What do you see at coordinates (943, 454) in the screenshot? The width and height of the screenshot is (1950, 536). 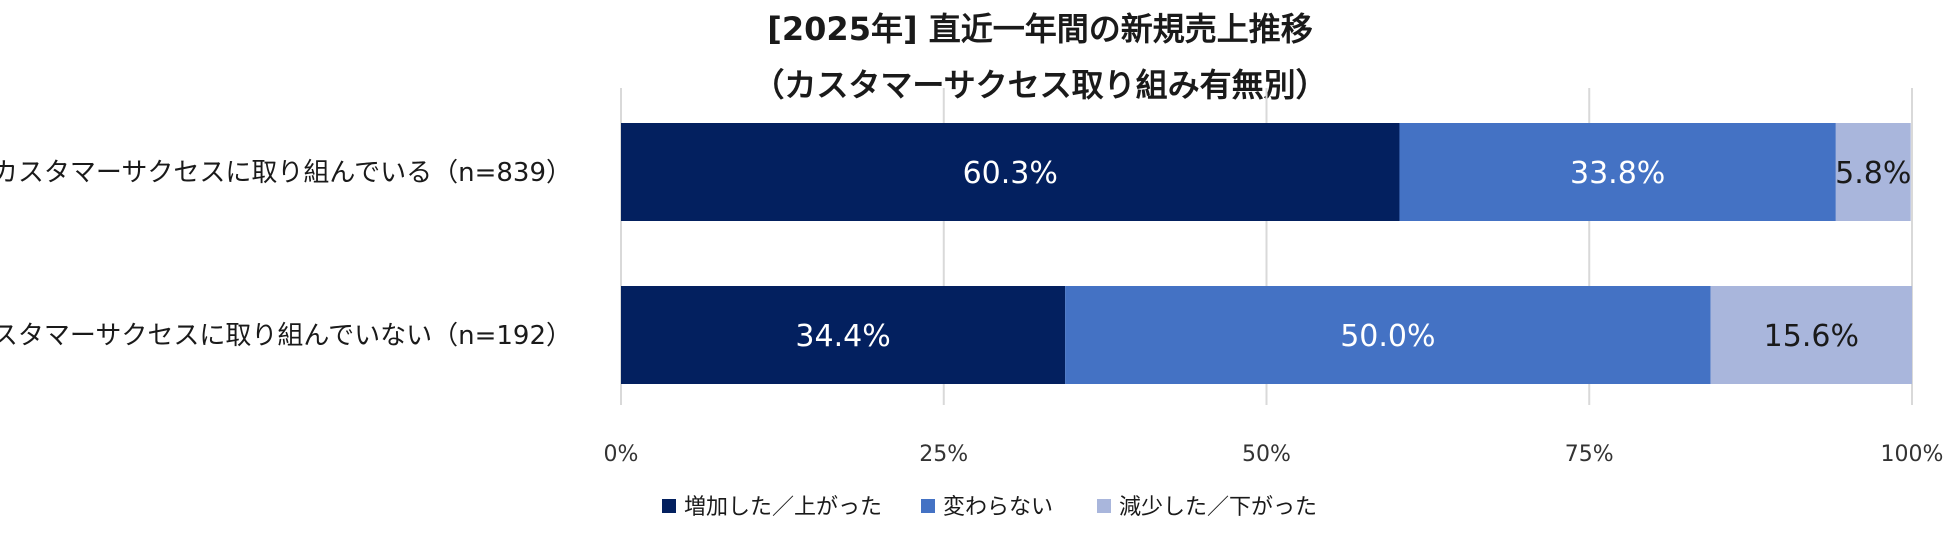 I see `x-tick-label: 25%` at bounding box center [943, 454].